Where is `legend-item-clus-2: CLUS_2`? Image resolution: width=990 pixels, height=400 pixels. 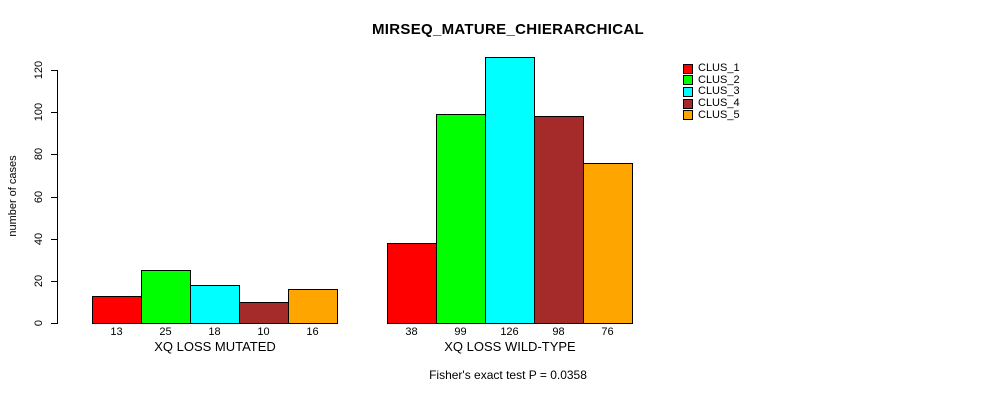 legend-item-clus-2: CLUS_2 is located at coordinates (711, 80).